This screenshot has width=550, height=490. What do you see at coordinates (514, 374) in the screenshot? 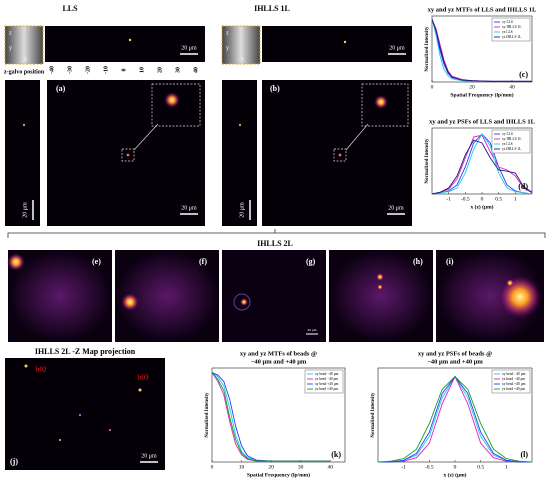
I see `legend-label: xy bead −40 μm` at bounding box center [514, 374].